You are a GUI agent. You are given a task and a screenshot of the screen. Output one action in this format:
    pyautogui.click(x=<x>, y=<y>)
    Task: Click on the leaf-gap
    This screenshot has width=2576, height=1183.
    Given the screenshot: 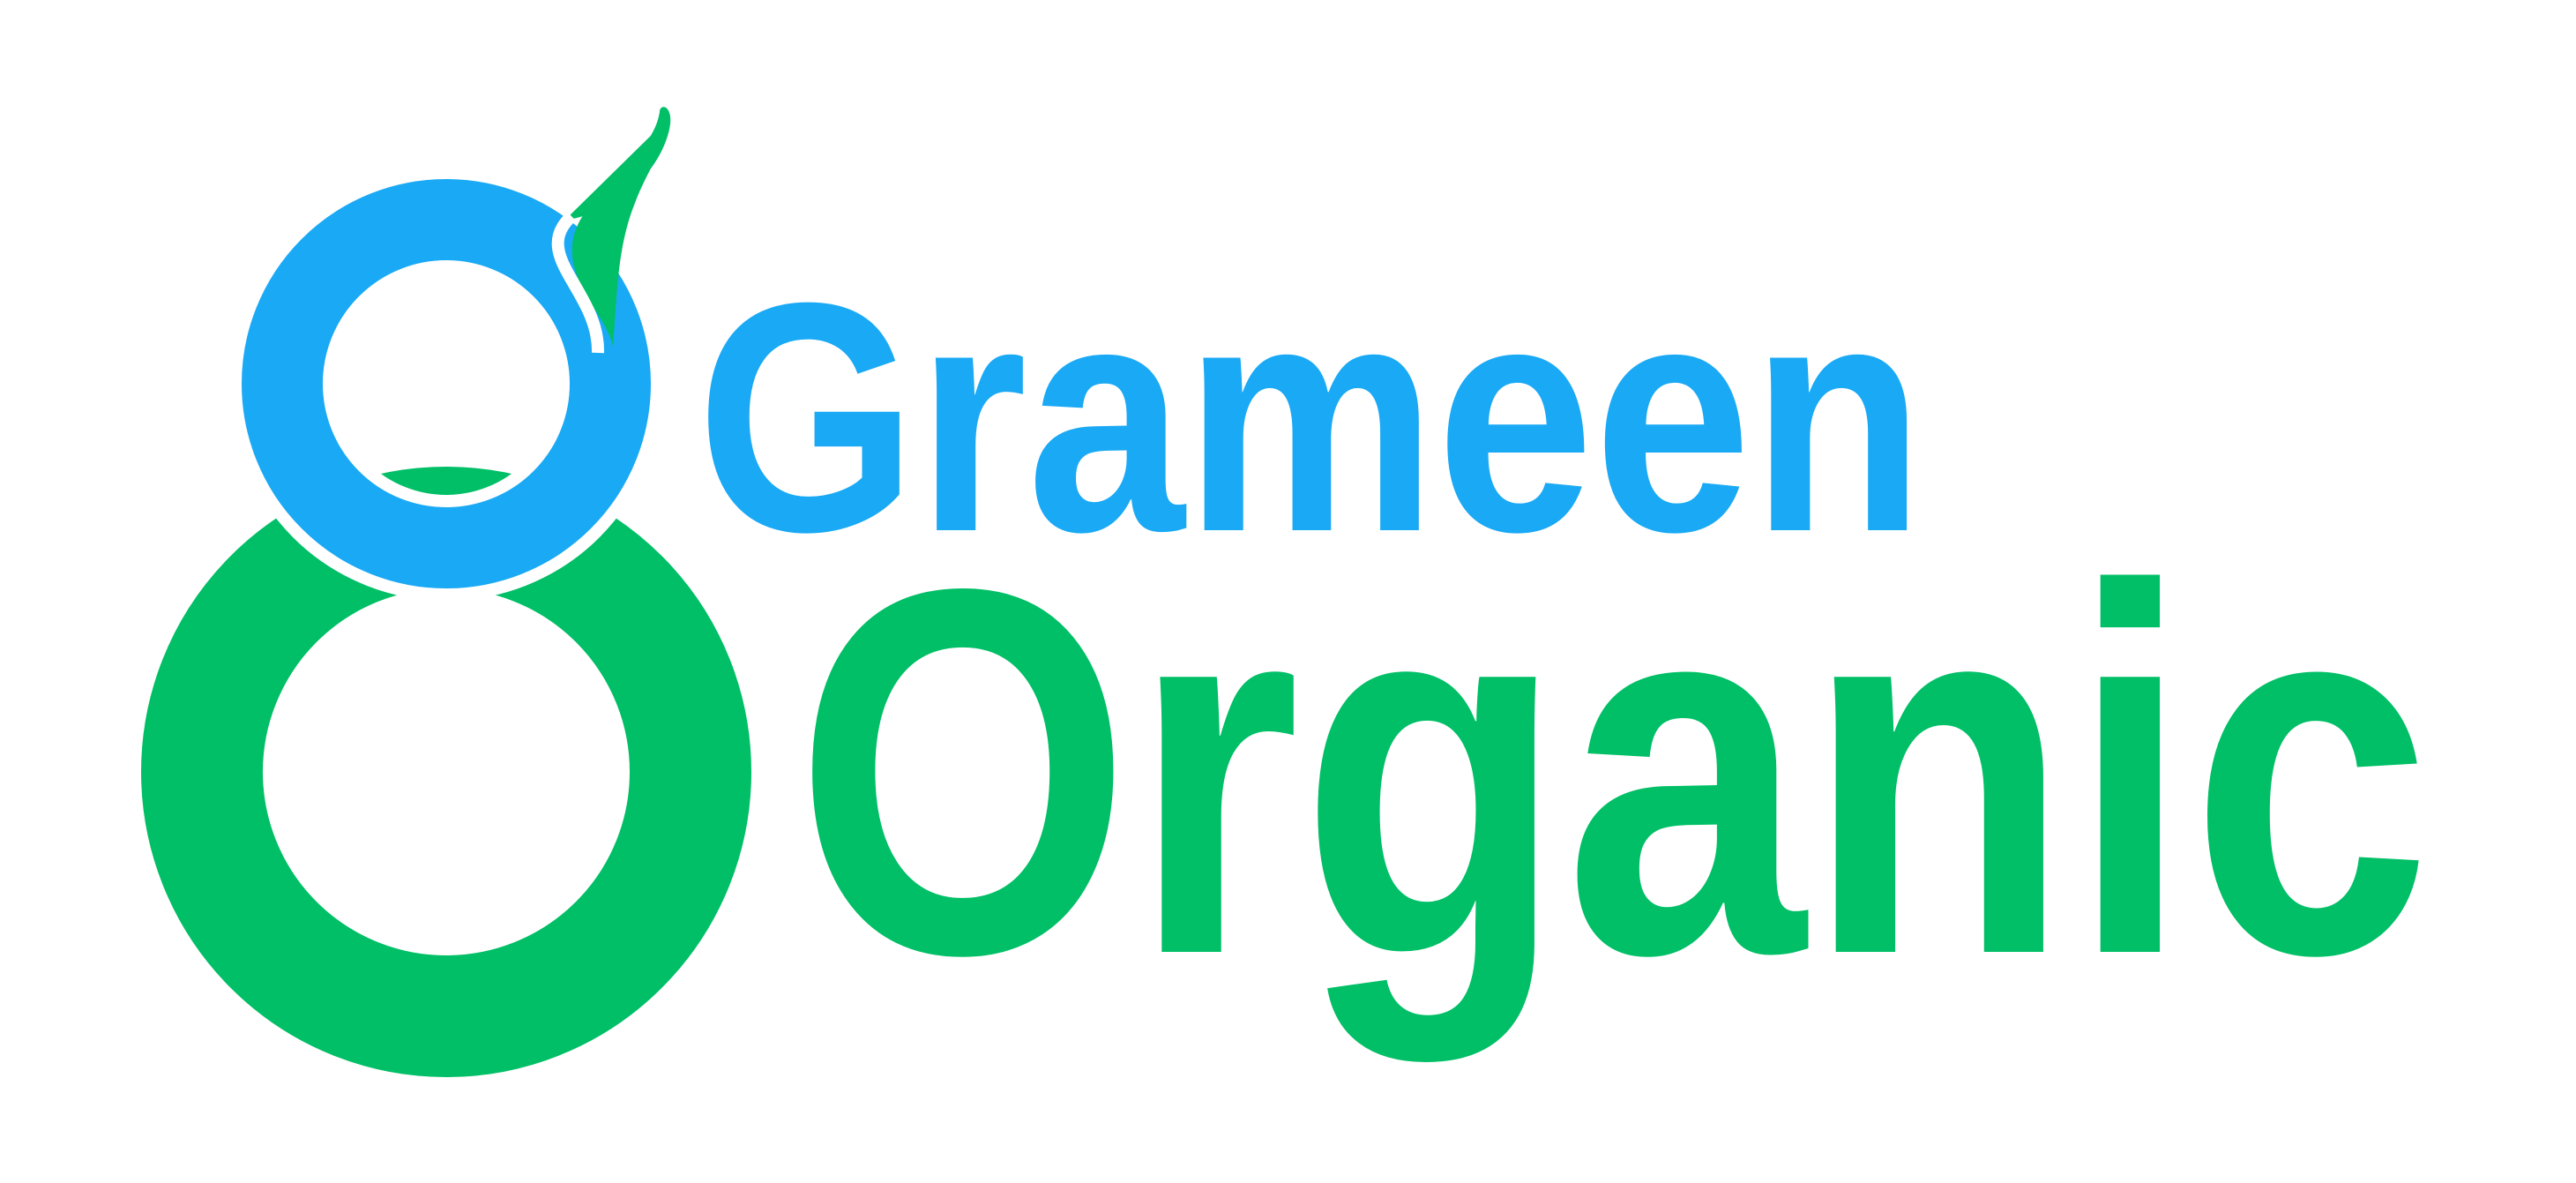 What is the action you would take?
    pyautogui.click(x=578, y=282)
    